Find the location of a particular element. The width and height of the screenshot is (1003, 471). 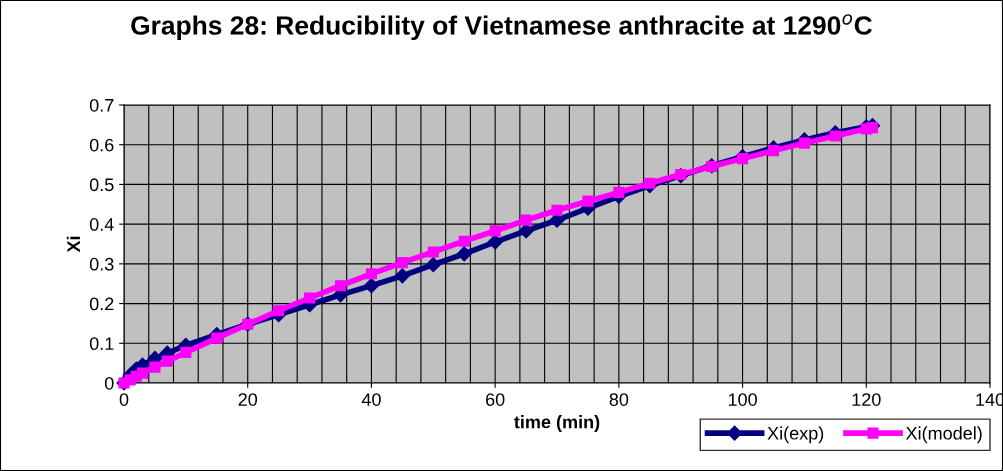

y-tick-label: 0.2 is located at coordinates (101, 304).